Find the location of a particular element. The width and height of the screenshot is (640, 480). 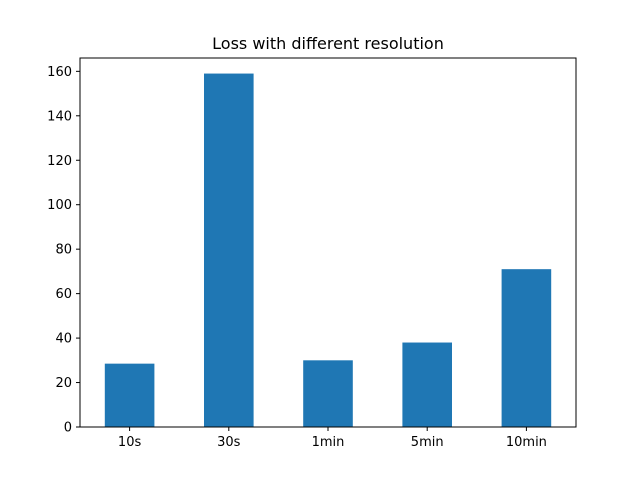

y-axis: 0 20 40 60 80 100 120 140 160 is located at coordinates (63, 250).